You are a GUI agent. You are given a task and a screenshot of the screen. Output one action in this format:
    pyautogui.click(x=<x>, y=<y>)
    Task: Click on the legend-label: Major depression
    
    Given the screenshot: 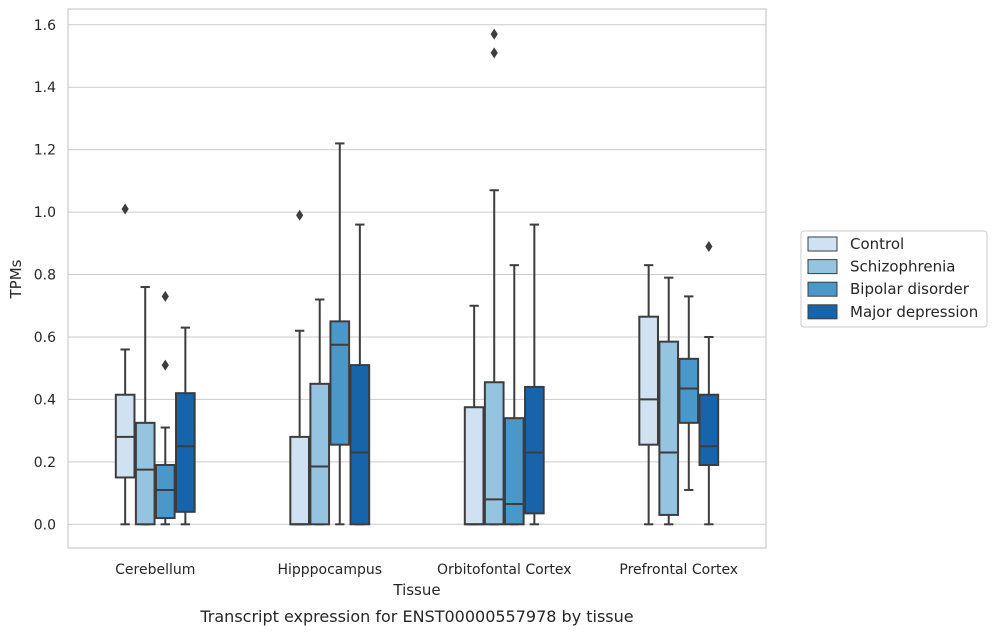 What is the action you would take?
    pyautogui.click(x=914, y=312)
    